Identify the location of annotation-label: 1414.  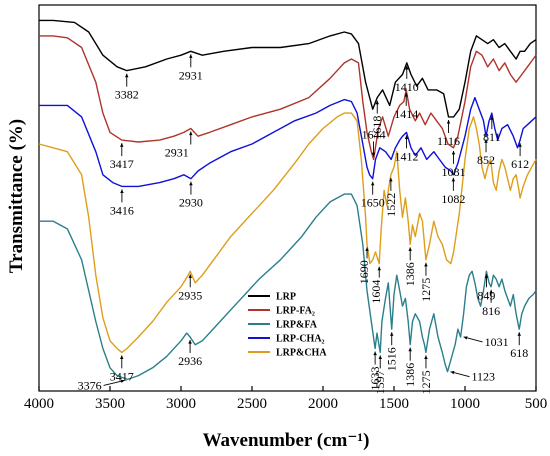
(406, 114).